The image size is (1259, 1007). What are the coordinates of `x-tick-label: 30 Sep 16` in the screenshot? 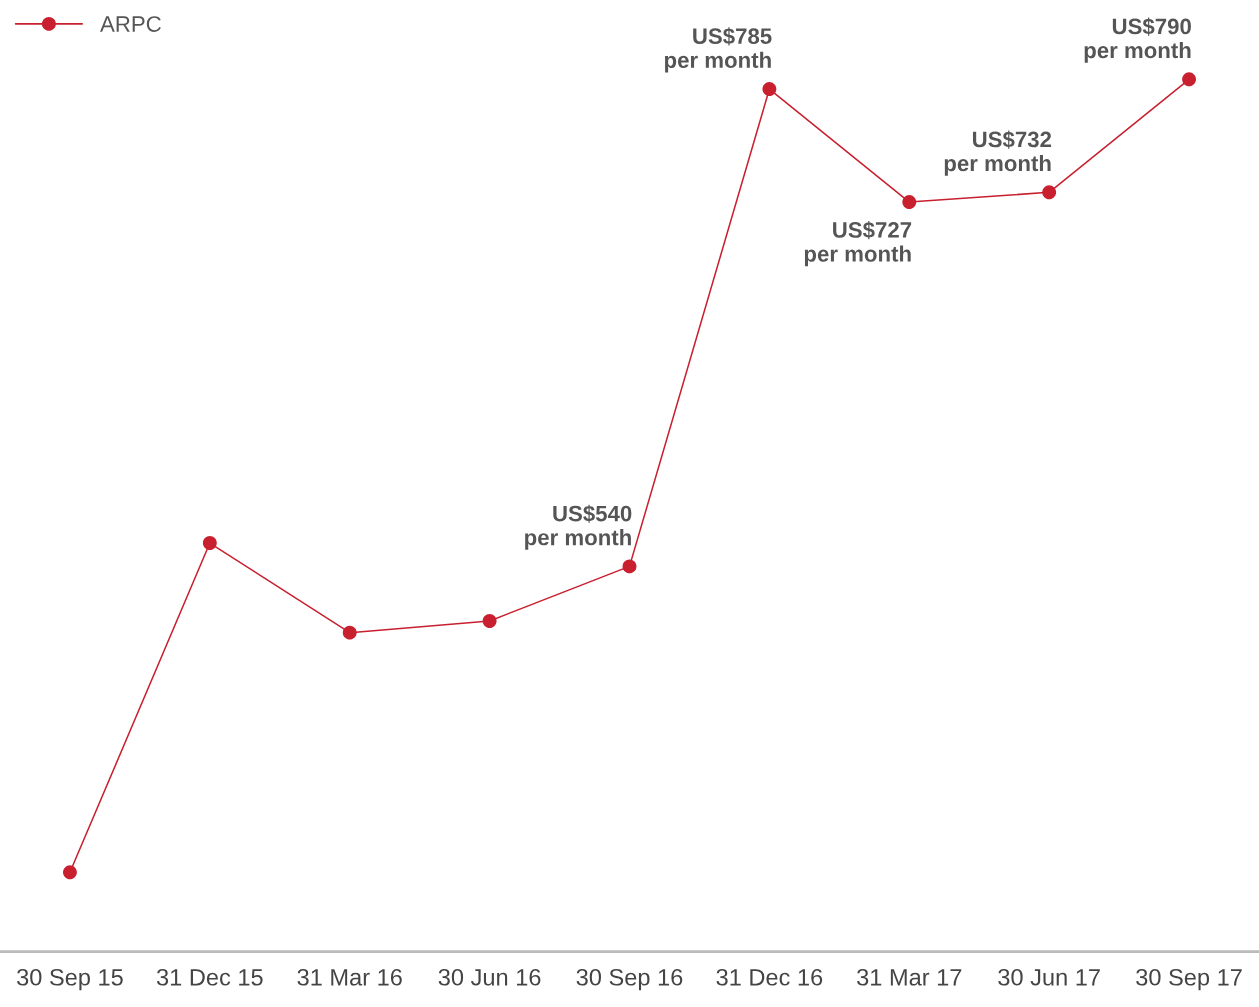 It's located at (629, 979).